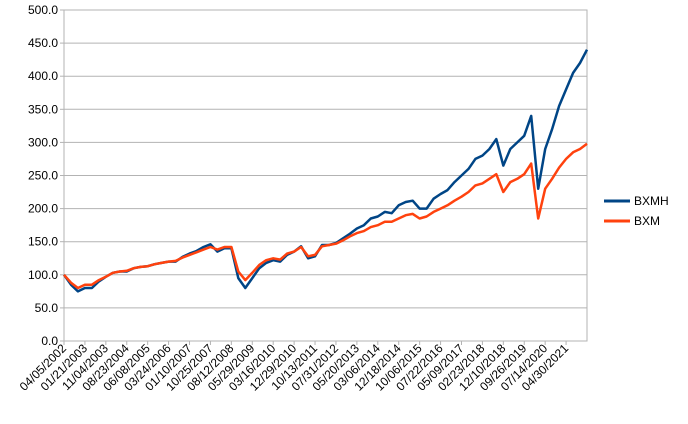 The width and height of the screenshot is (688, 424). Describe the element at coordinates (47, 308) in the screenshot. I see `y-tick-label: 50.0` at that location.